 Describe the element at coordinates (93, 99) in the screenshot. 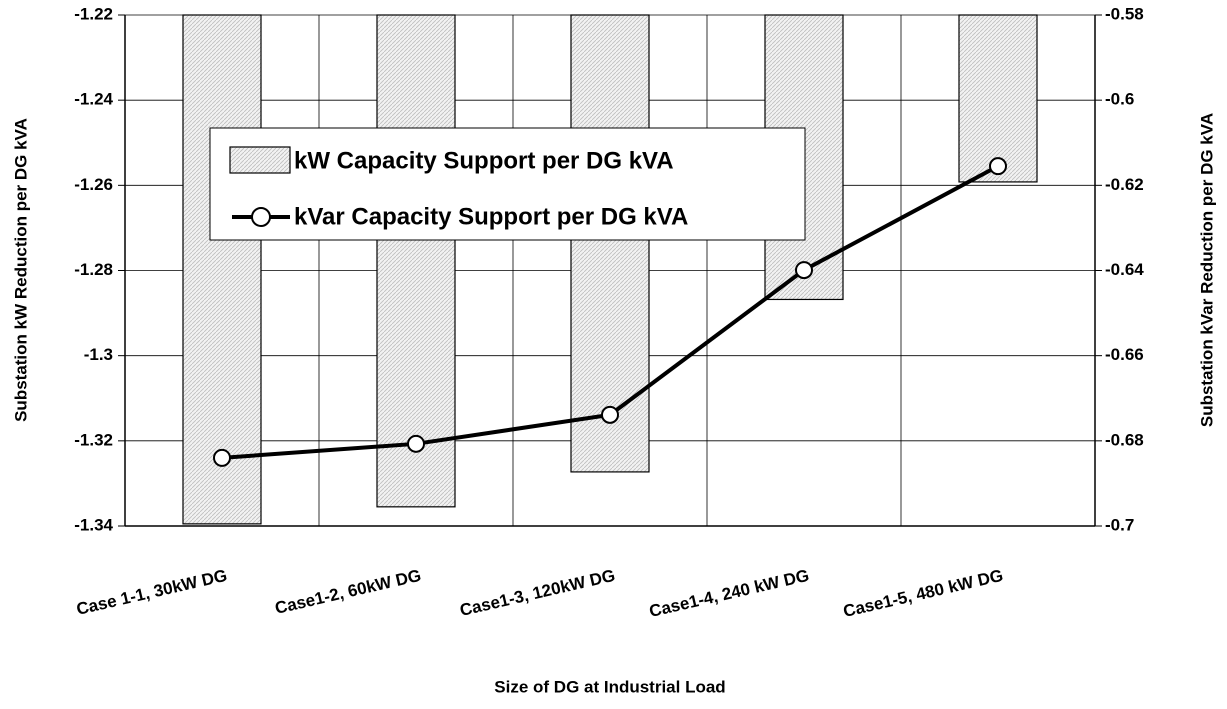

I see `y-tick-label: -1.24` at that location.